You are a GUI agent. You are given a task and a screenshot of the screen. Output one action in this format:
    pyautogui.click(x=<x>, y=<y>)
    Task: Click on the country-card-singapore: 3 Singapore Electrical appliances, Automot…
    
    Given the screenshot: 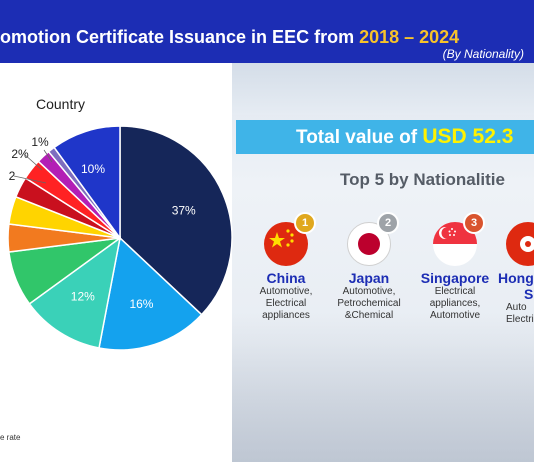 What is the action you would take?
    pyautogui.click(x=455, y=267)
    